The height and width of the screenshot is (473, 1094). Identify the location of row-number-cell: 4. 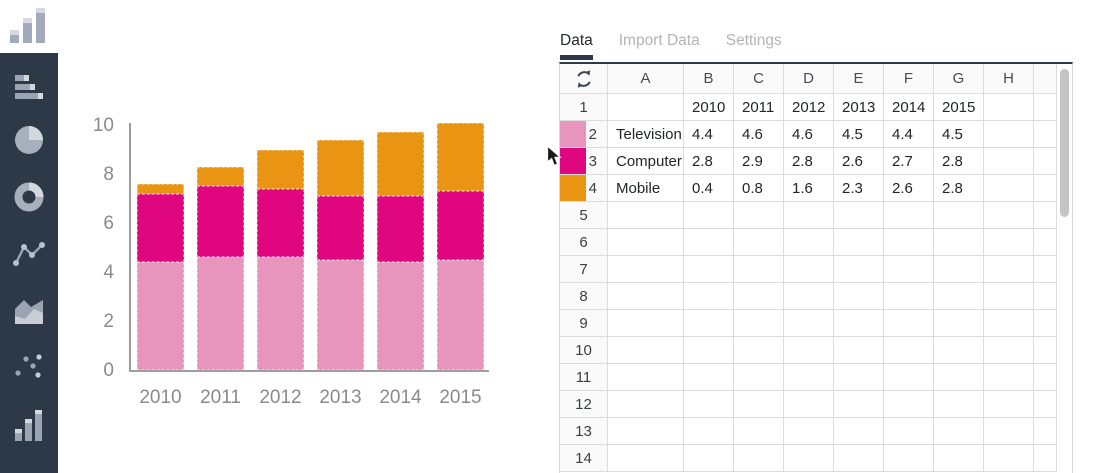
(584, 188).